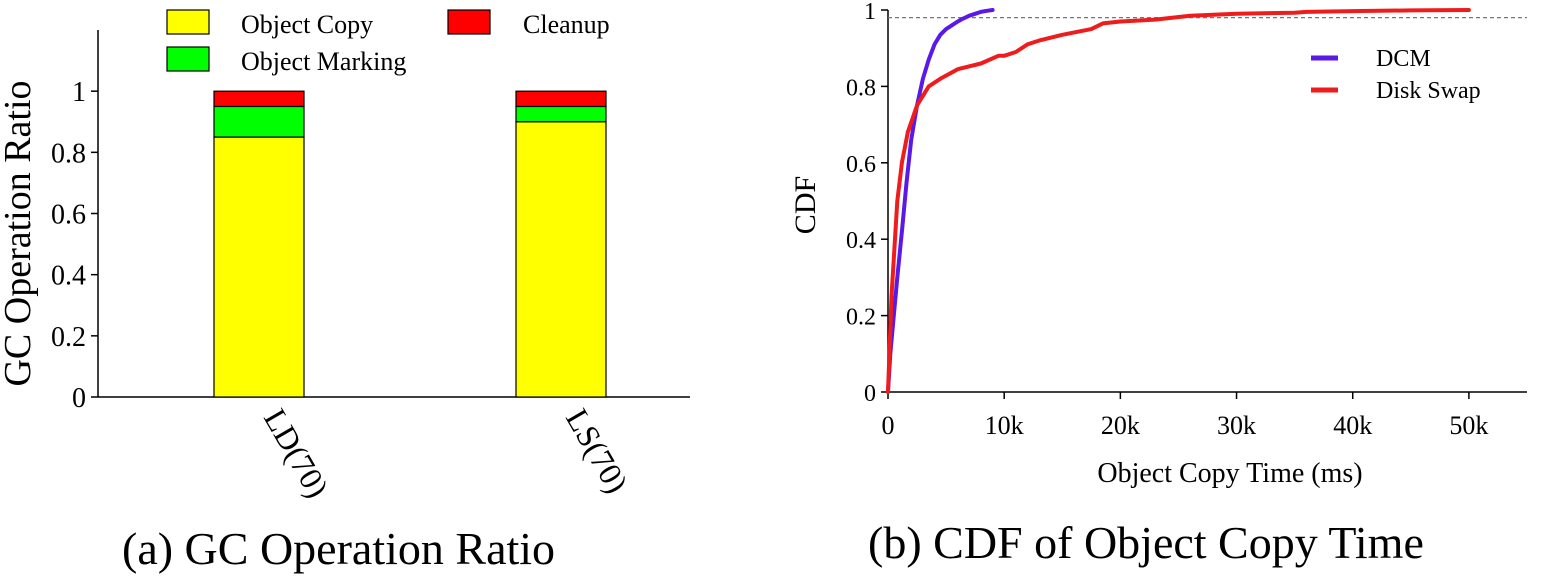 The width and height of the screenshot is (1544, 579). I want to click on x-tick-label: 10k, so click(1004, 425).